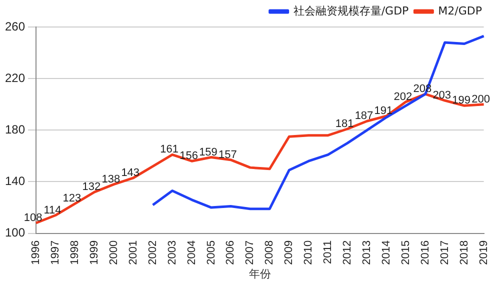 The image size is (500, 281). Describe the element at coordinates (484, 252) in the screenshot. I see `x-tick-label: 2019` at that location.